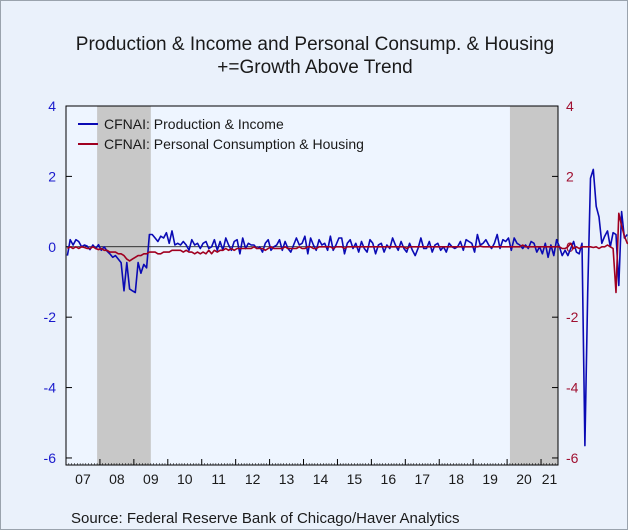  What do you see at coordinates (572, 458) in the screenshot?
I see `right-tick-label-5: -6` at bounding box center [572, 458].